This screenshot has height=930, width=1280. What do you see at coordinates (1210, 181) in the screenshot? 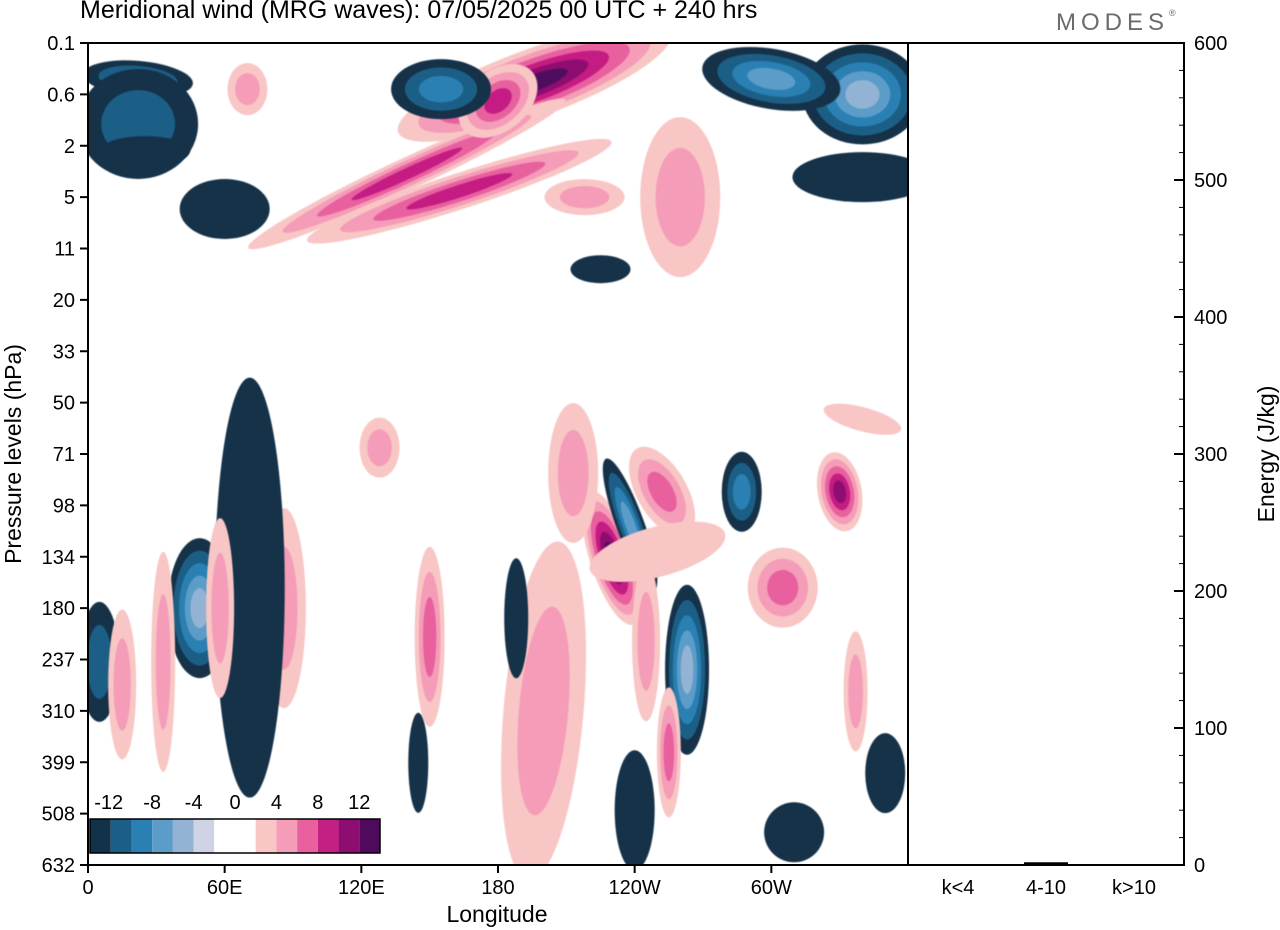
I see `energy-tick-label: 500` at bounding box center [1210, 181].